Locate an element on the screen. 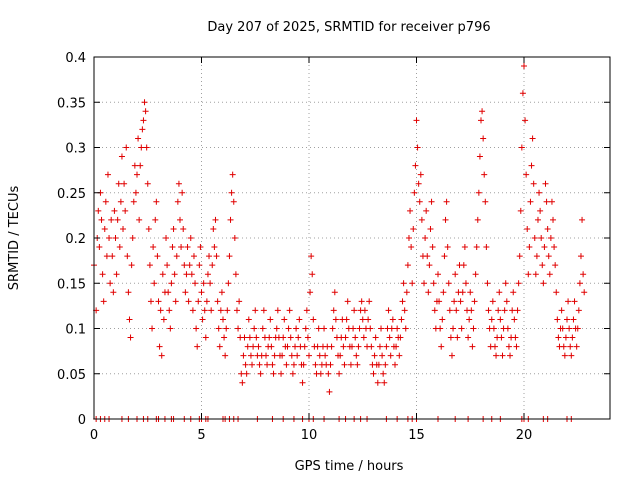 The height and width of the screenshot is (480, 640). x-axis-label: GPS time / hours is located at coordinates (349, 466).